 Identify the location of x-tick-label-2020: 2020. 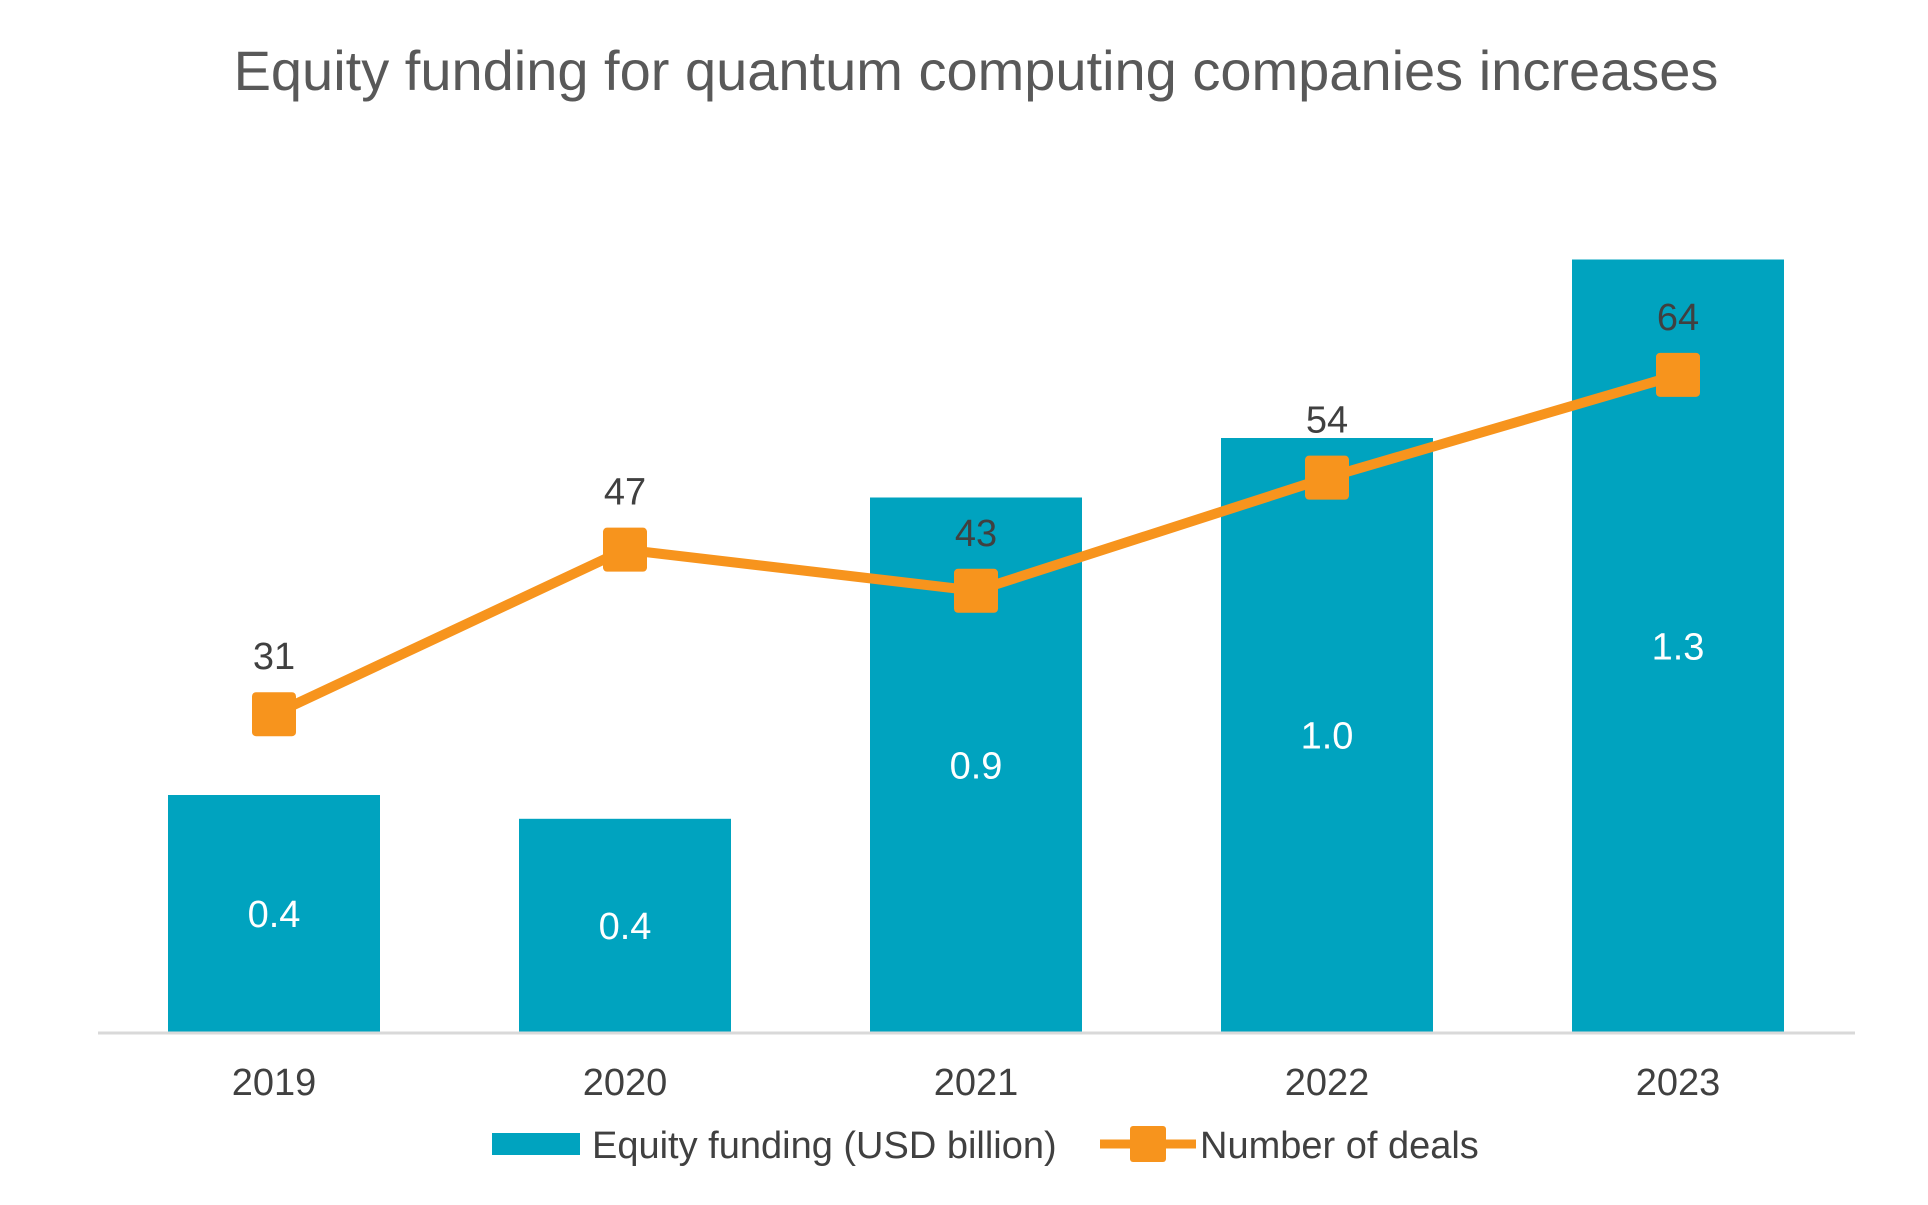
(625, 1083).